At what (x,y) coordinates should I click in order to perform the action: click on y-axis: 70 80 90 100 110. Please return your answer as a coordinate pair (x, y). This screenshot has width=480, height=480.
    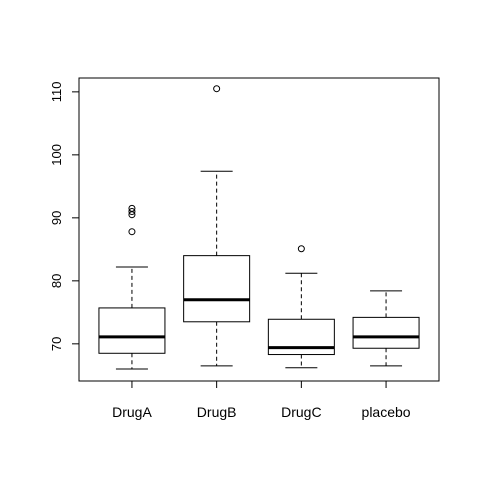
    Looking at the image, I should click on (64, 216).